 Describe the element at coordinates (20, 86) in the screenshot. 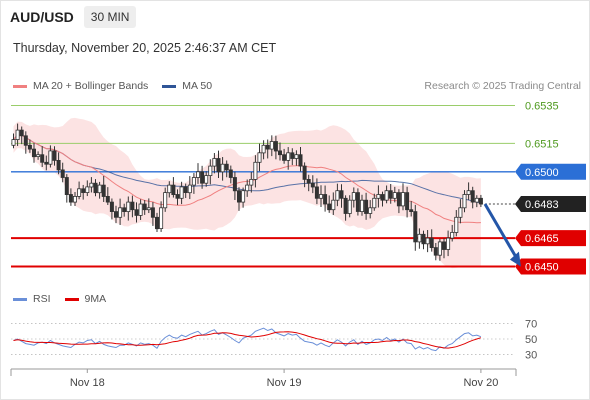

I see `legend-ma20-swatch` at that location.